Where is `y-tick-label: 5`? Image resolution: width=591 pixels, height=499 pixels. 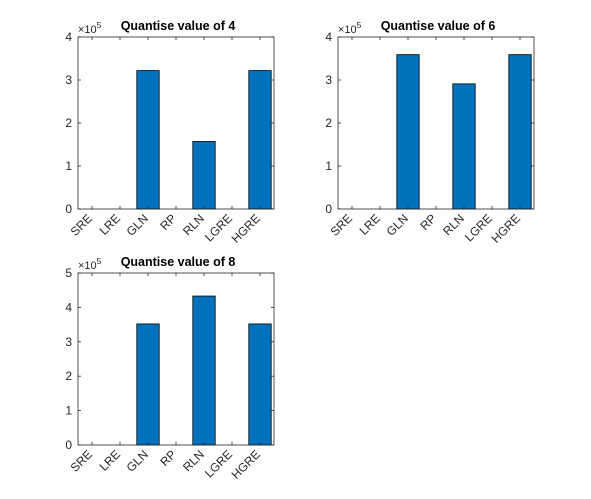
y-tick-label: 5 is located at coordinates (68, 273).